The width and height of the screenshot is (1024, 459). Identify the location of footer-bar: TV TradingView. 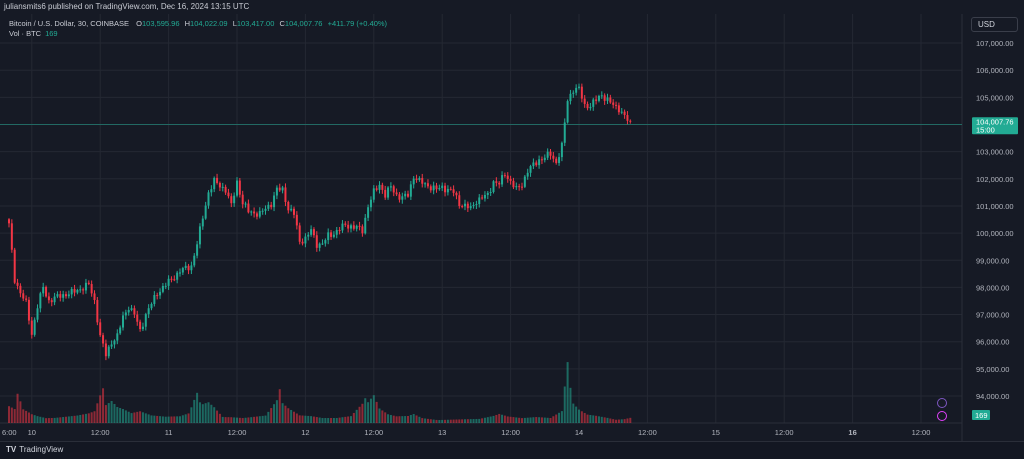
(512, 450).